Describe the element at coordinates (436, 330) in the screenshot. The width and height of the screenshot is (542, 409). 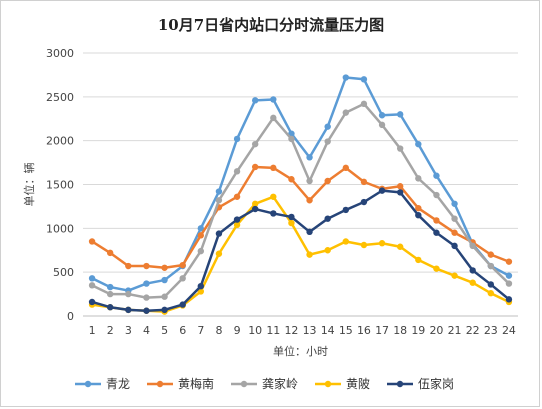
I see `x-tick-label: 20` at that location.